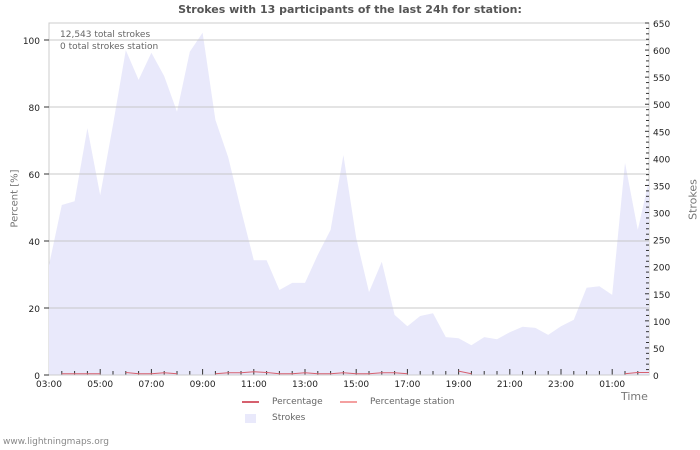 This screenshot has height=450, width=700. Describe the element at coordinates (35, 243) in the screenshot. I see `svg-text: 40` at that location.